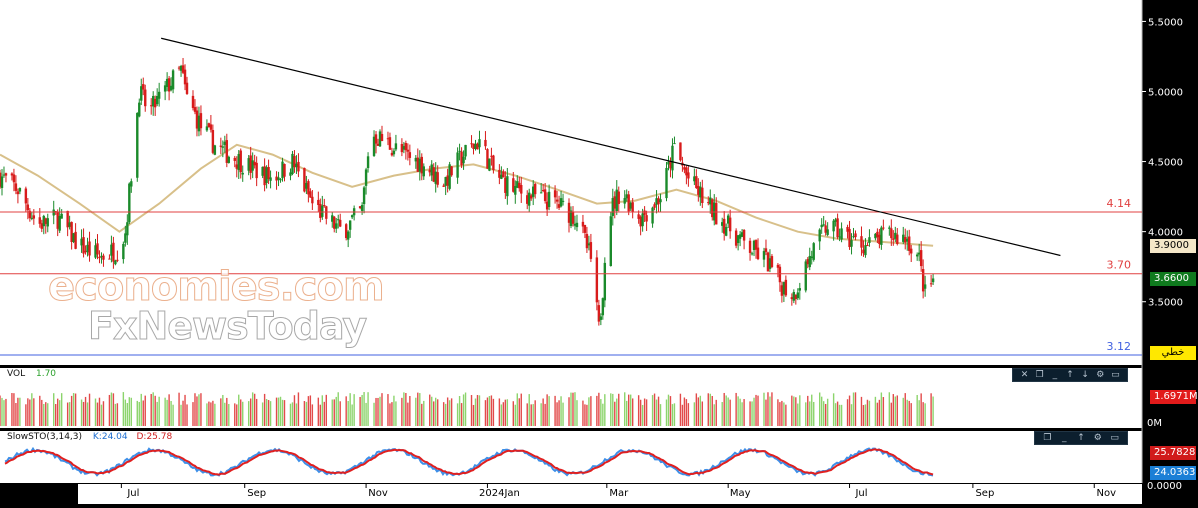  What do you see at coordinates (1165, 163) in the screenshot?
I see `price-tick-label: 4.5000` at bounding box center [1165, 163].